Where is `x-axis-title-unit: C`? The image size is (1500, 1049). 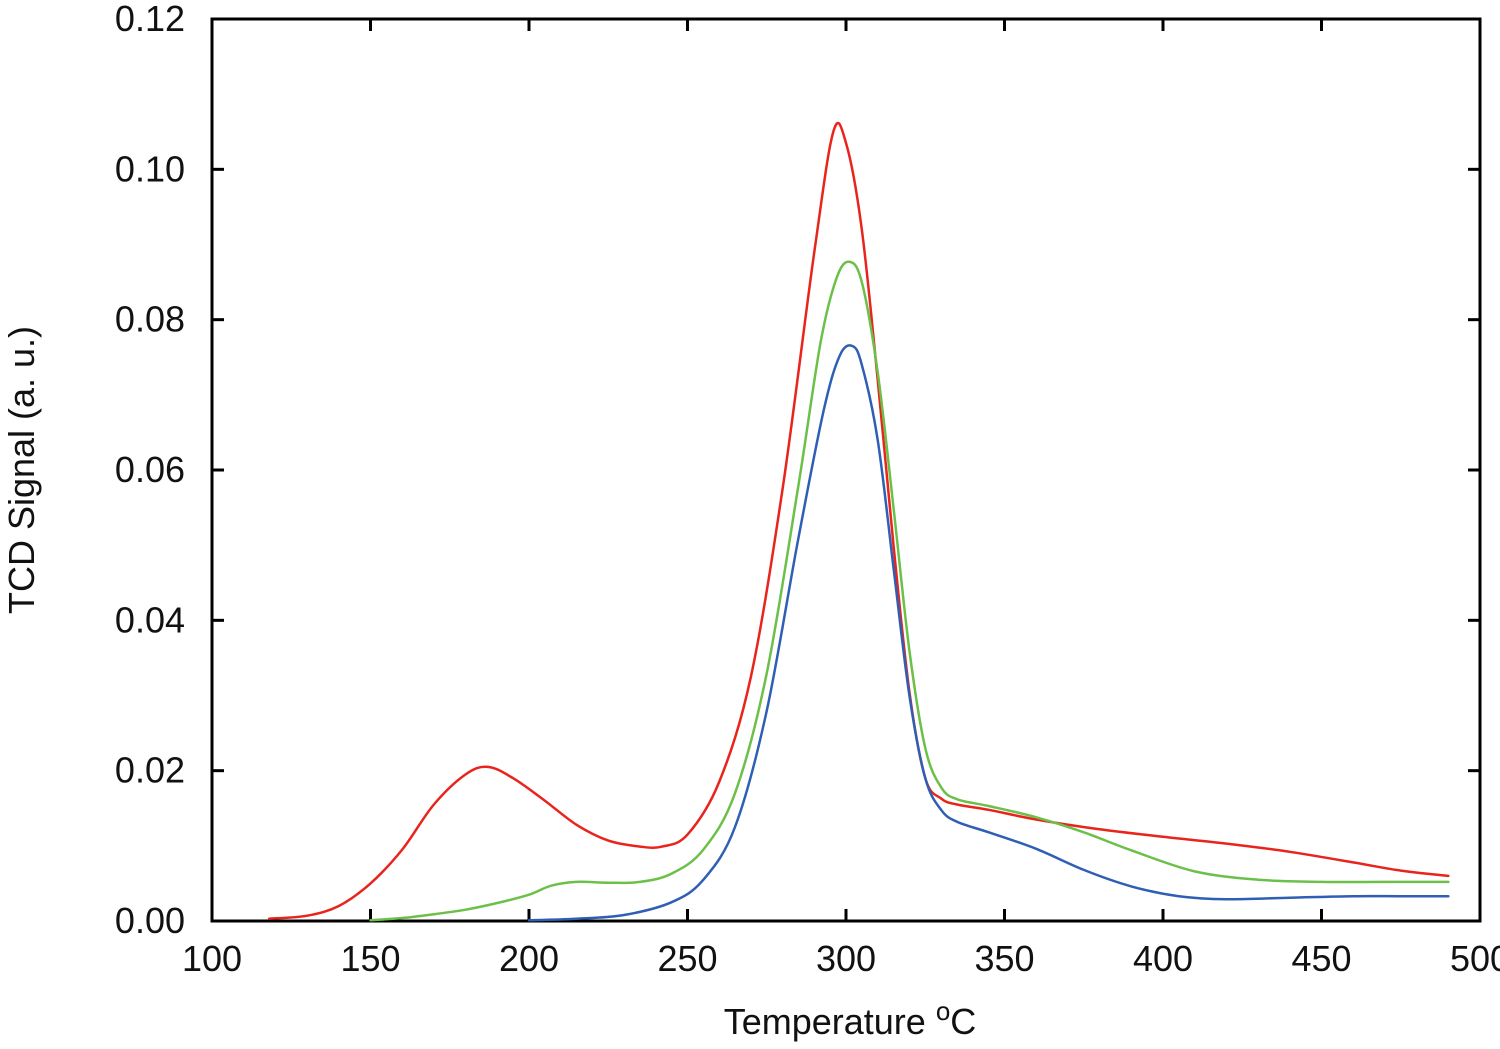
x-axis-title-unit: C is located at coordinates (963, 1021).